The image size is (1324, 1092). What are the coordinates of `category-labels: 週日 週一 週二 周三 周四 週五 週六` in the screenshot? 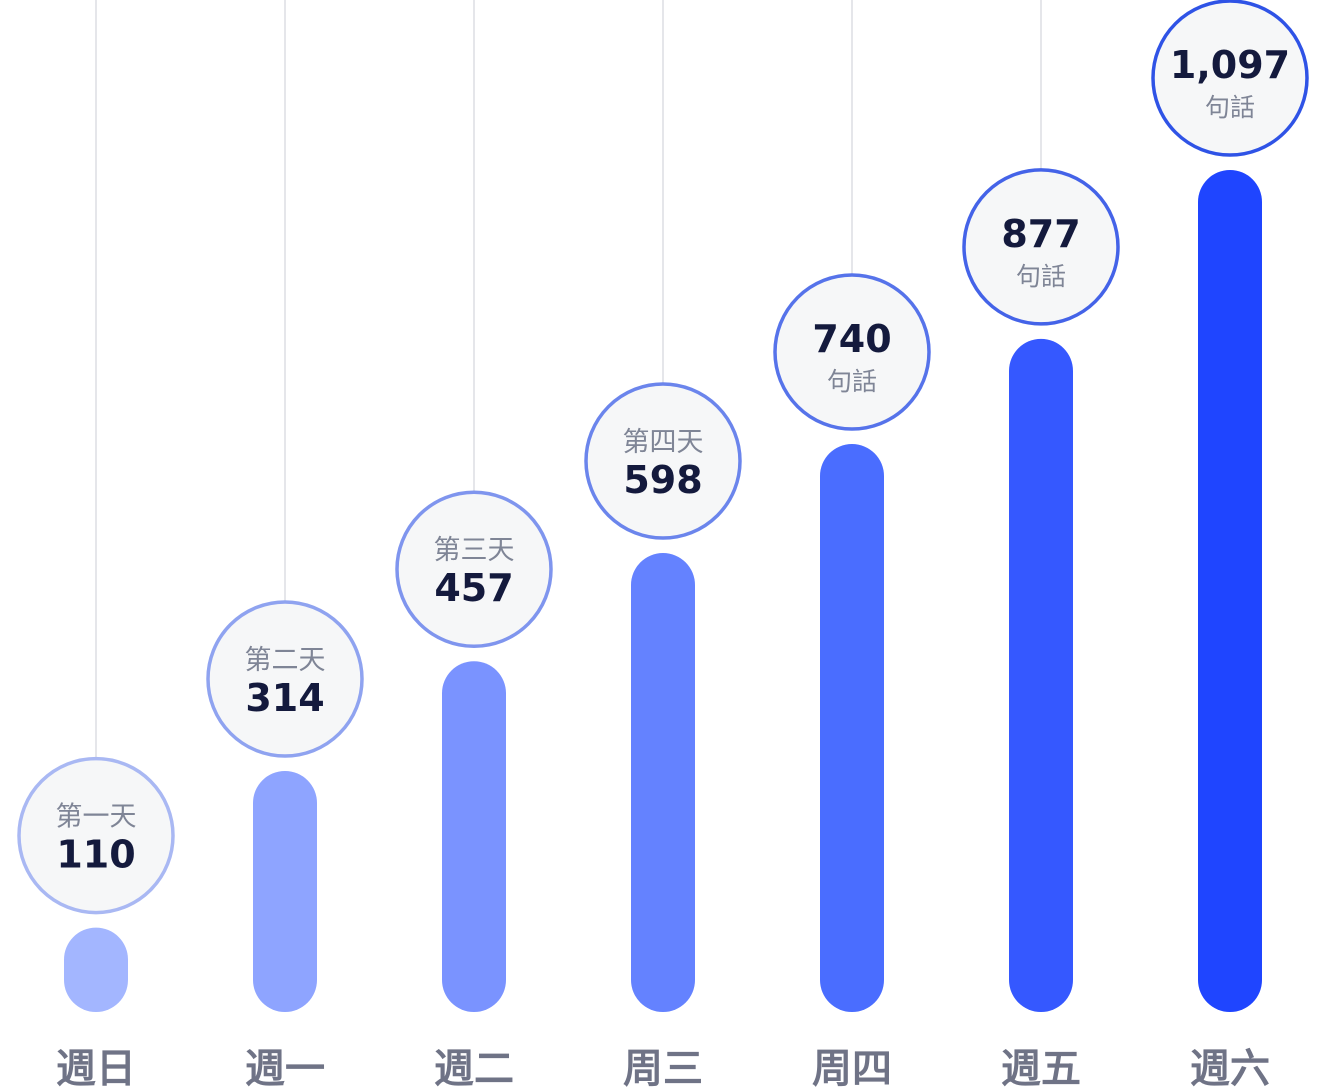 It's located at (663, 1069).